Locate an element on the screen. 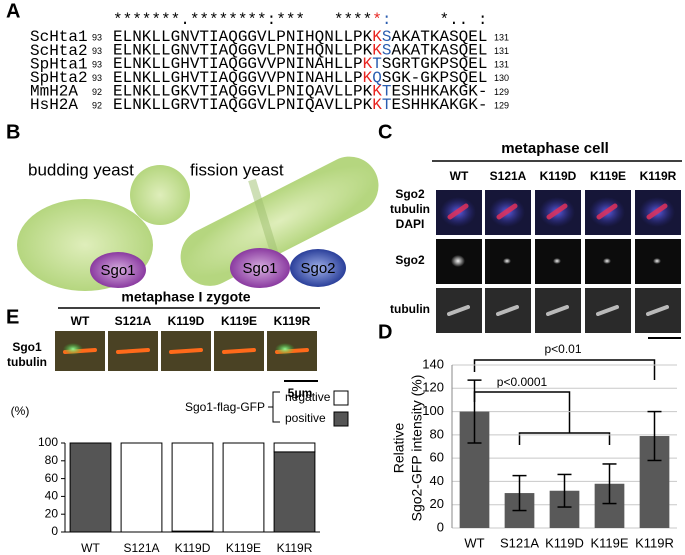 This screenshot has width=685, height=555. row-label: Sgo1 is located at coordinates (27, 347).